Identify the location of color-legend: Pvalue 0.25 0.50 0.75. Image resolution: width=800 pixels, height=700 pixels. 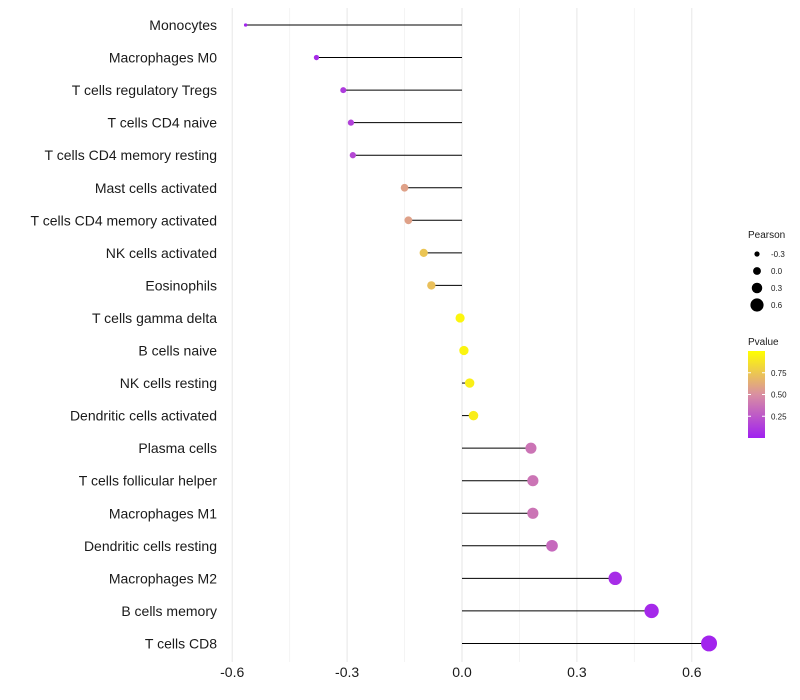
(767, 387).